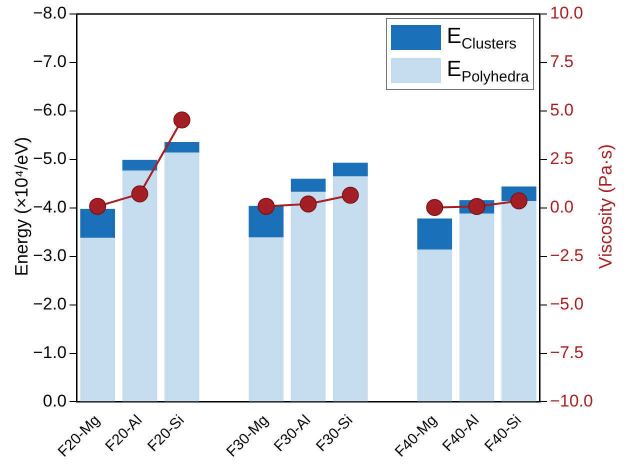 This screenshot has height=464, width=626. I want to click on y-tick-label: −8.0, so click(50, 13).